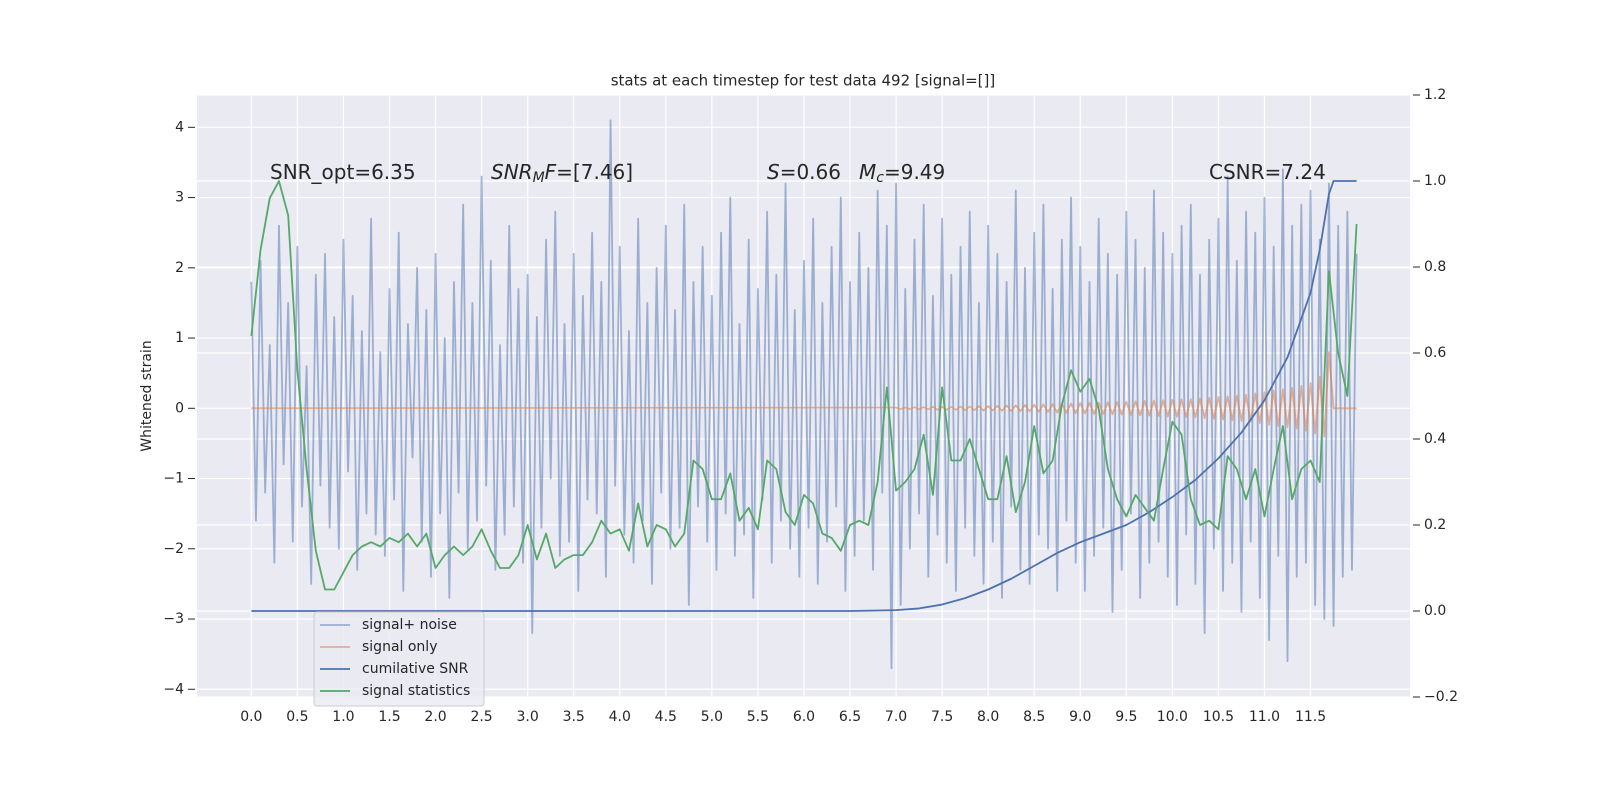 The image size is (1600, 800). Describe the element at coordinates (850, 717) in the screenshot. I see `x-tick-label: 6.5` at that location.